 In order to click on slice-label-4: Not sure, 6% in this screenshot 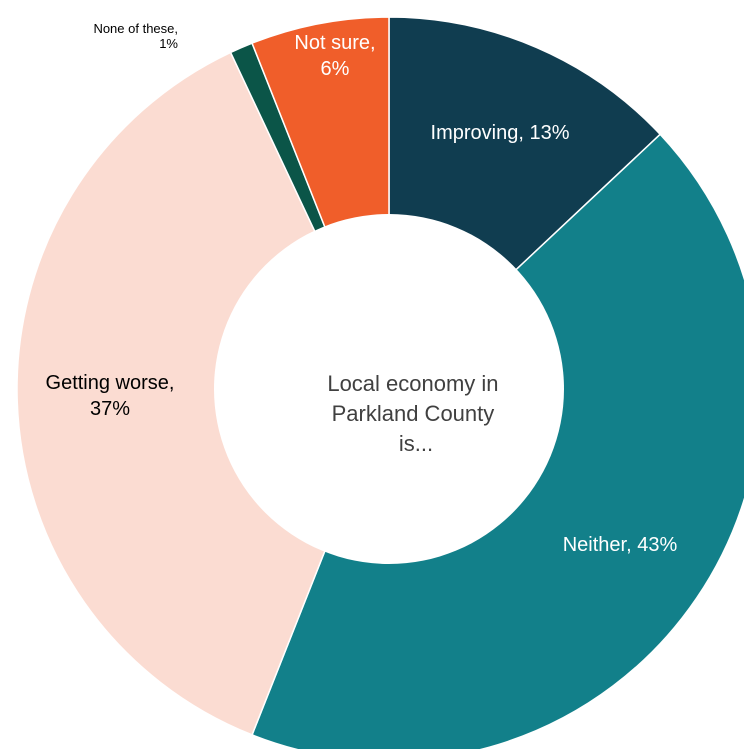, I will do `click(334, 56)`.